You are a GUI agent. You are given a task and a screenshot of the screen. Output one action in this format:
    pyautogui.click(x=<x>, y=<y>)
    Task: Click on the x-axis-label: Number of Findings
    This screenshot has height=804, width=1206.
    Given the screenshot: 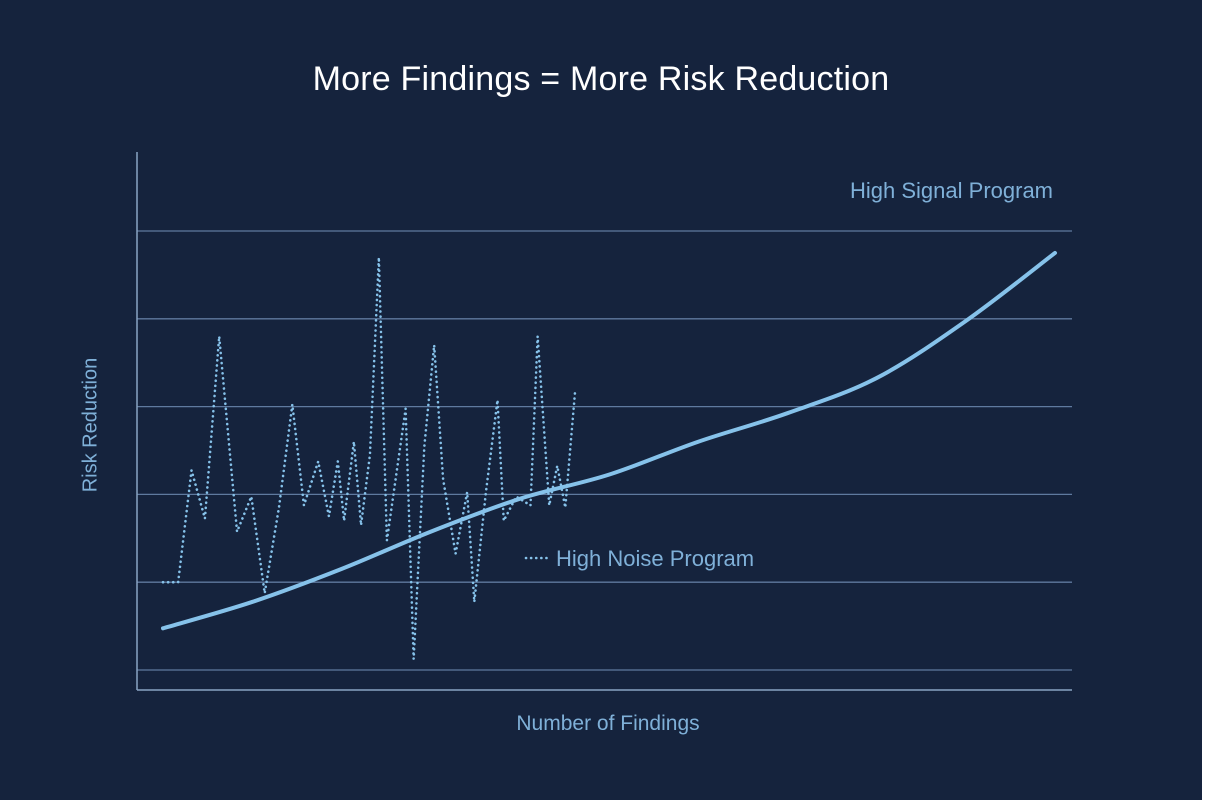 What is the action you would take?
    pyautogui.click(x=608, y=723)
    